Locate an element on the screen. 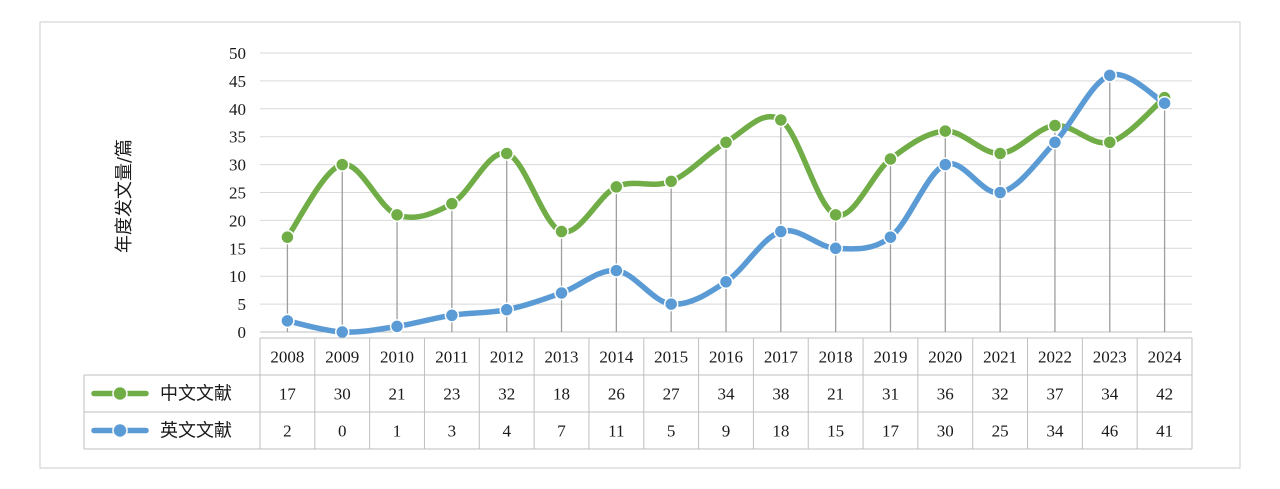 The image size is (1280, 489). x-category-label: 2023 is located at coordinates (1110, 357).